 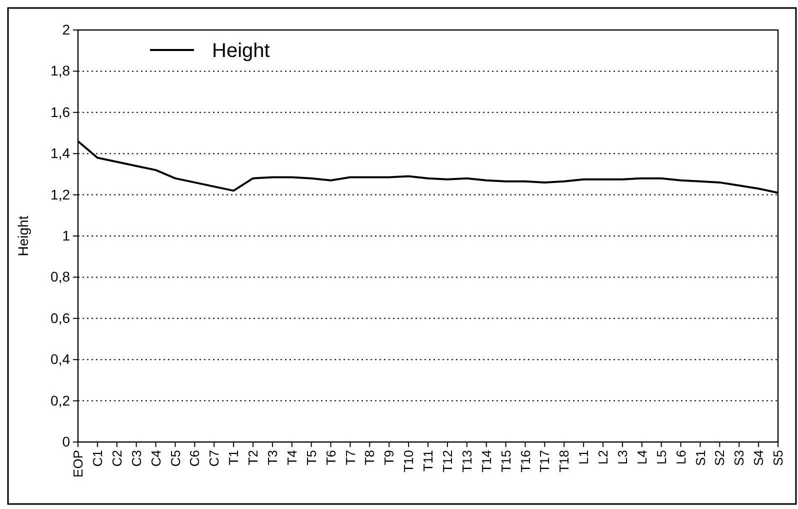 What do you see at coordinates (311, 458) in the screenshot?
I see `x-tick-label: T5` at bounding box center [311, 458].